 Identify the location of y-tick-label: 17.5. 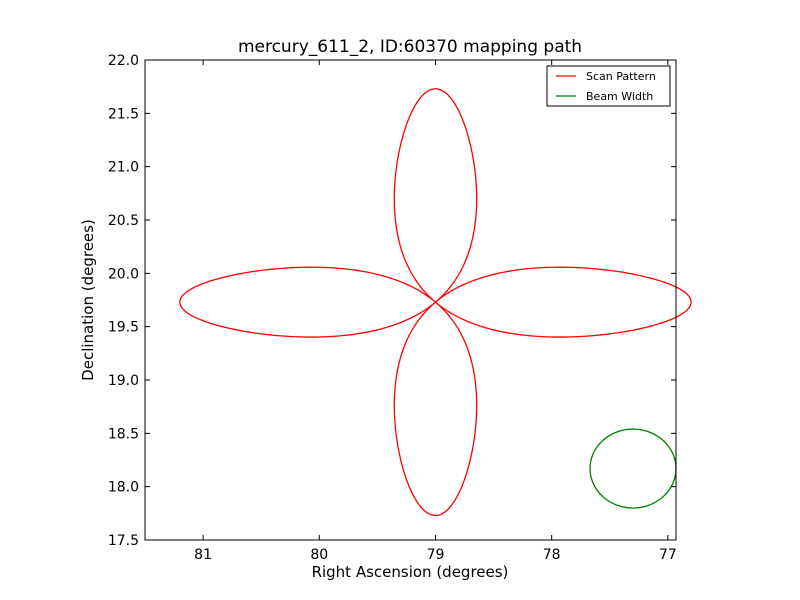
(123, 541).